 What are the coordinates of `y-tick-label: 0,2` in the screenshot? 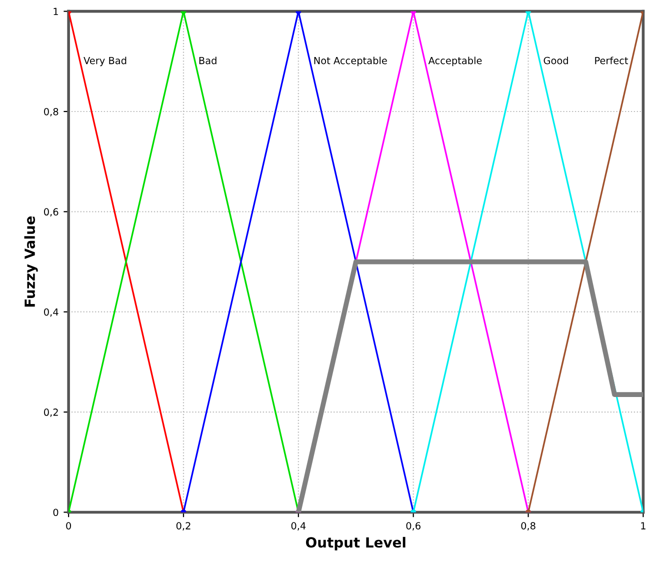 It's located at (51, 412).